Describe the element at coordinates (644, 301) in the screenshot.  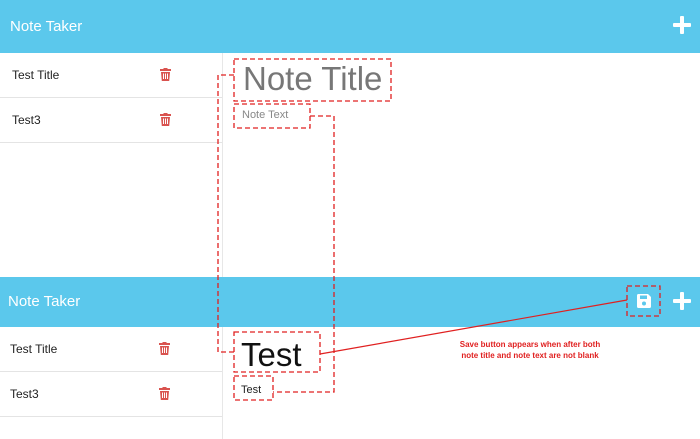
I see `floppy-disk-icon` at that location.